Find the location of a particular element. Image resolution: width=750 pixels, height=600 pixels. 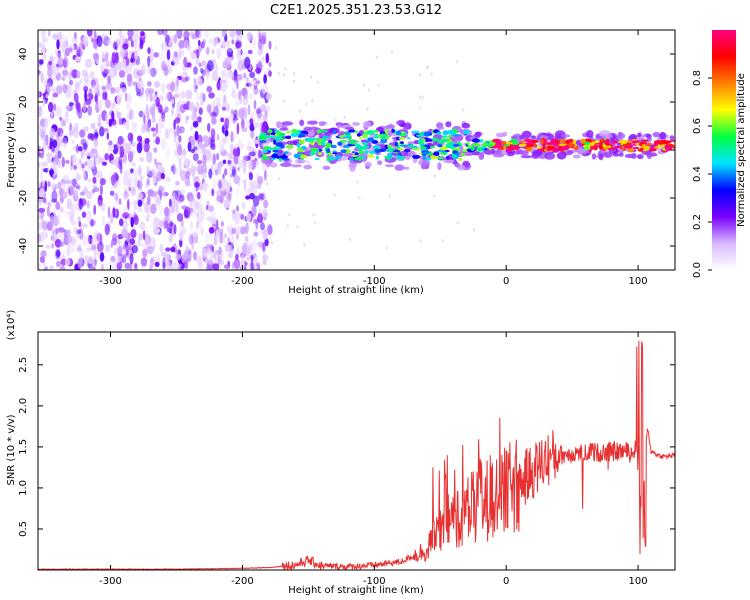

colorbar-tick-label: 0.0 is located at coordinates (697, 270).